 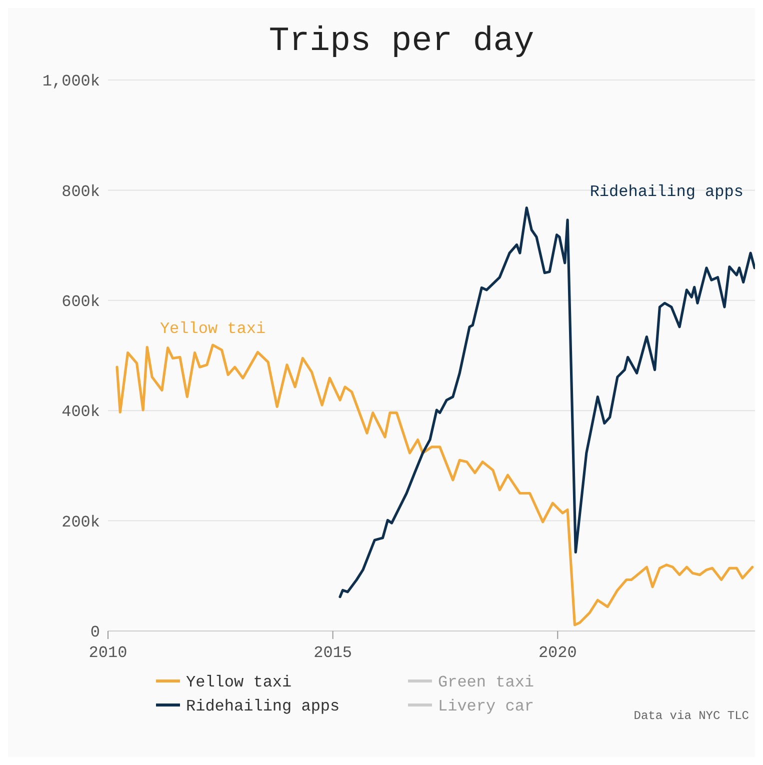 I want to click on y-tick-label: 1,000k, so click(x=71, y=81).